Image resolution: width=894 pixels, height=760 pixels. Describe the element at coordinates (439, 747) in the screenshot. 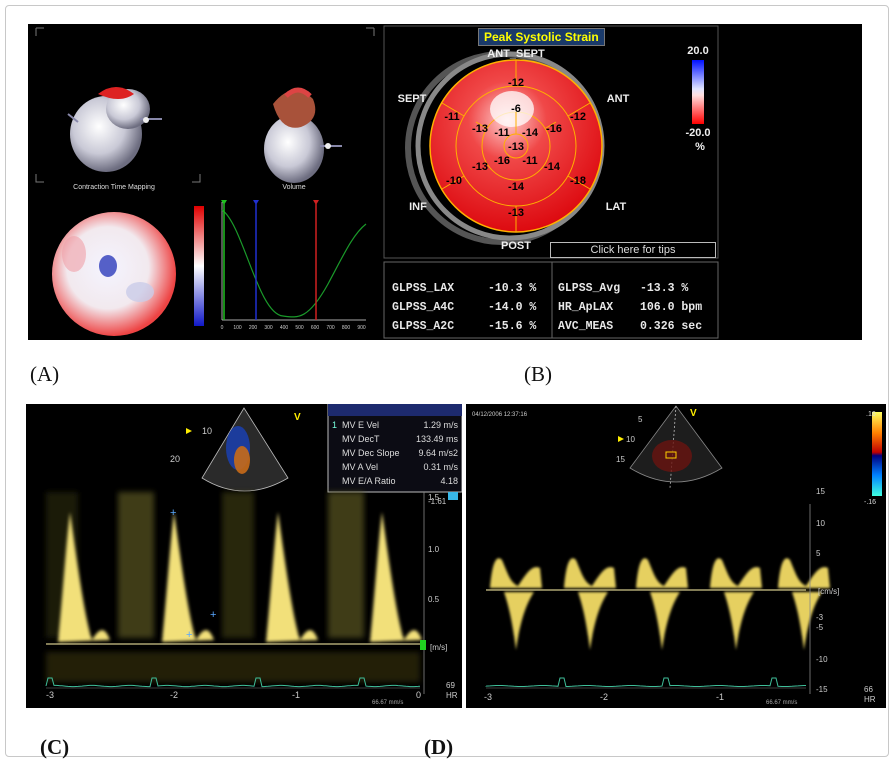

I see `label-d: (D)` at that location.